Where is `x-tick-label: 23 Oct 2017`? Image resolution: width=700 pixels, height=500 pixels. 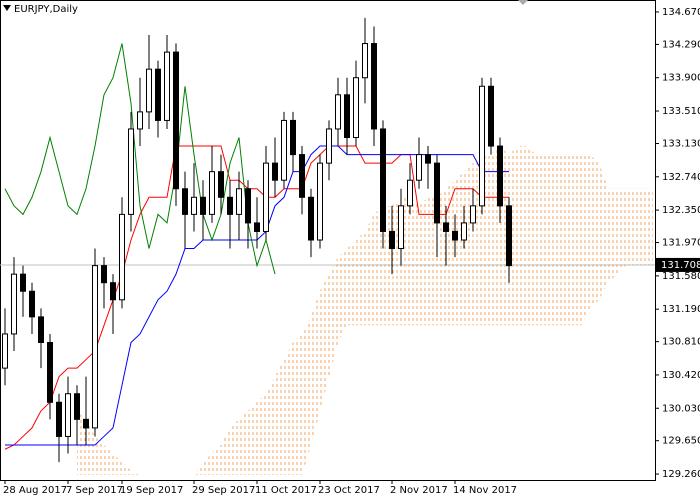
x-tick-label: 23 Oct 2017 is located at coordinates (349, 490).